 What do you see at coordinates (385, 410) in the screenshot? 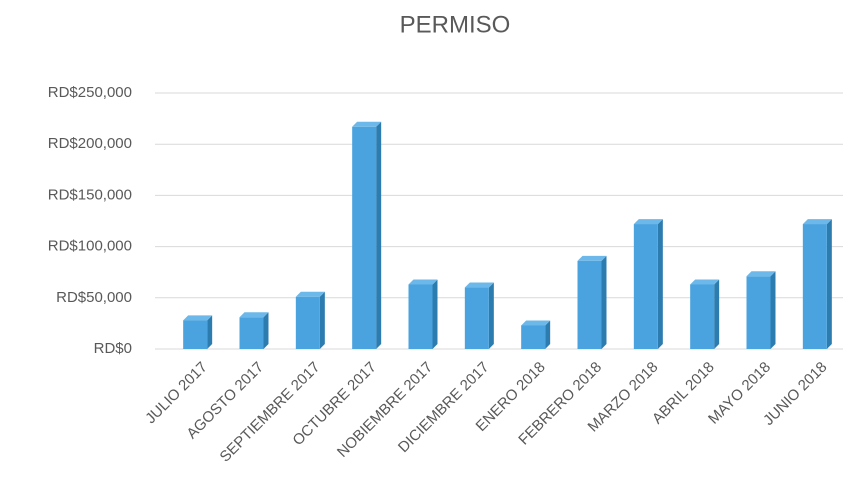
I see `x-tick-label: NOBIEMBRE 2017` at bounding box center [385, 410].